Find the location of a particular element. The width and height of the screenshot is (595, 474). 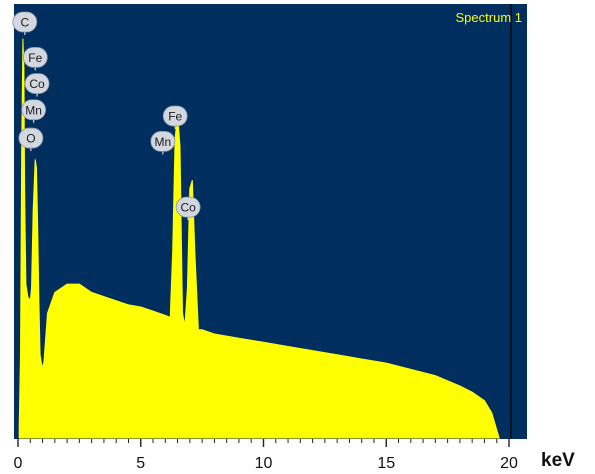

x-tick-label: 0 is located at coordinates (18, 463).